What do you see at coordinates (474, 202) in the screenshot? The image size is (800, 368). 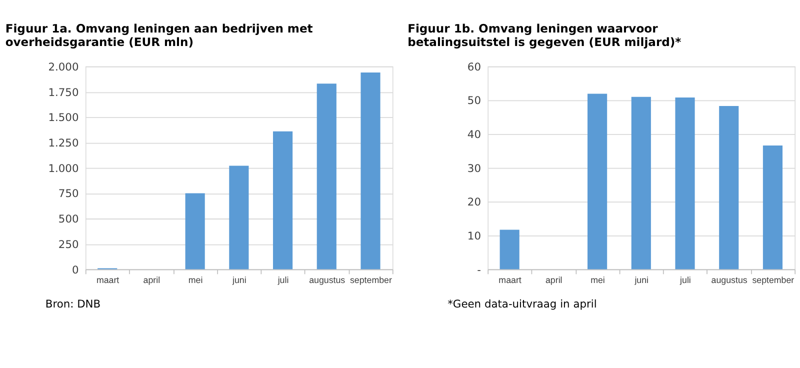 I see `y-tick-label: 20` at bounding box center [474, 202].